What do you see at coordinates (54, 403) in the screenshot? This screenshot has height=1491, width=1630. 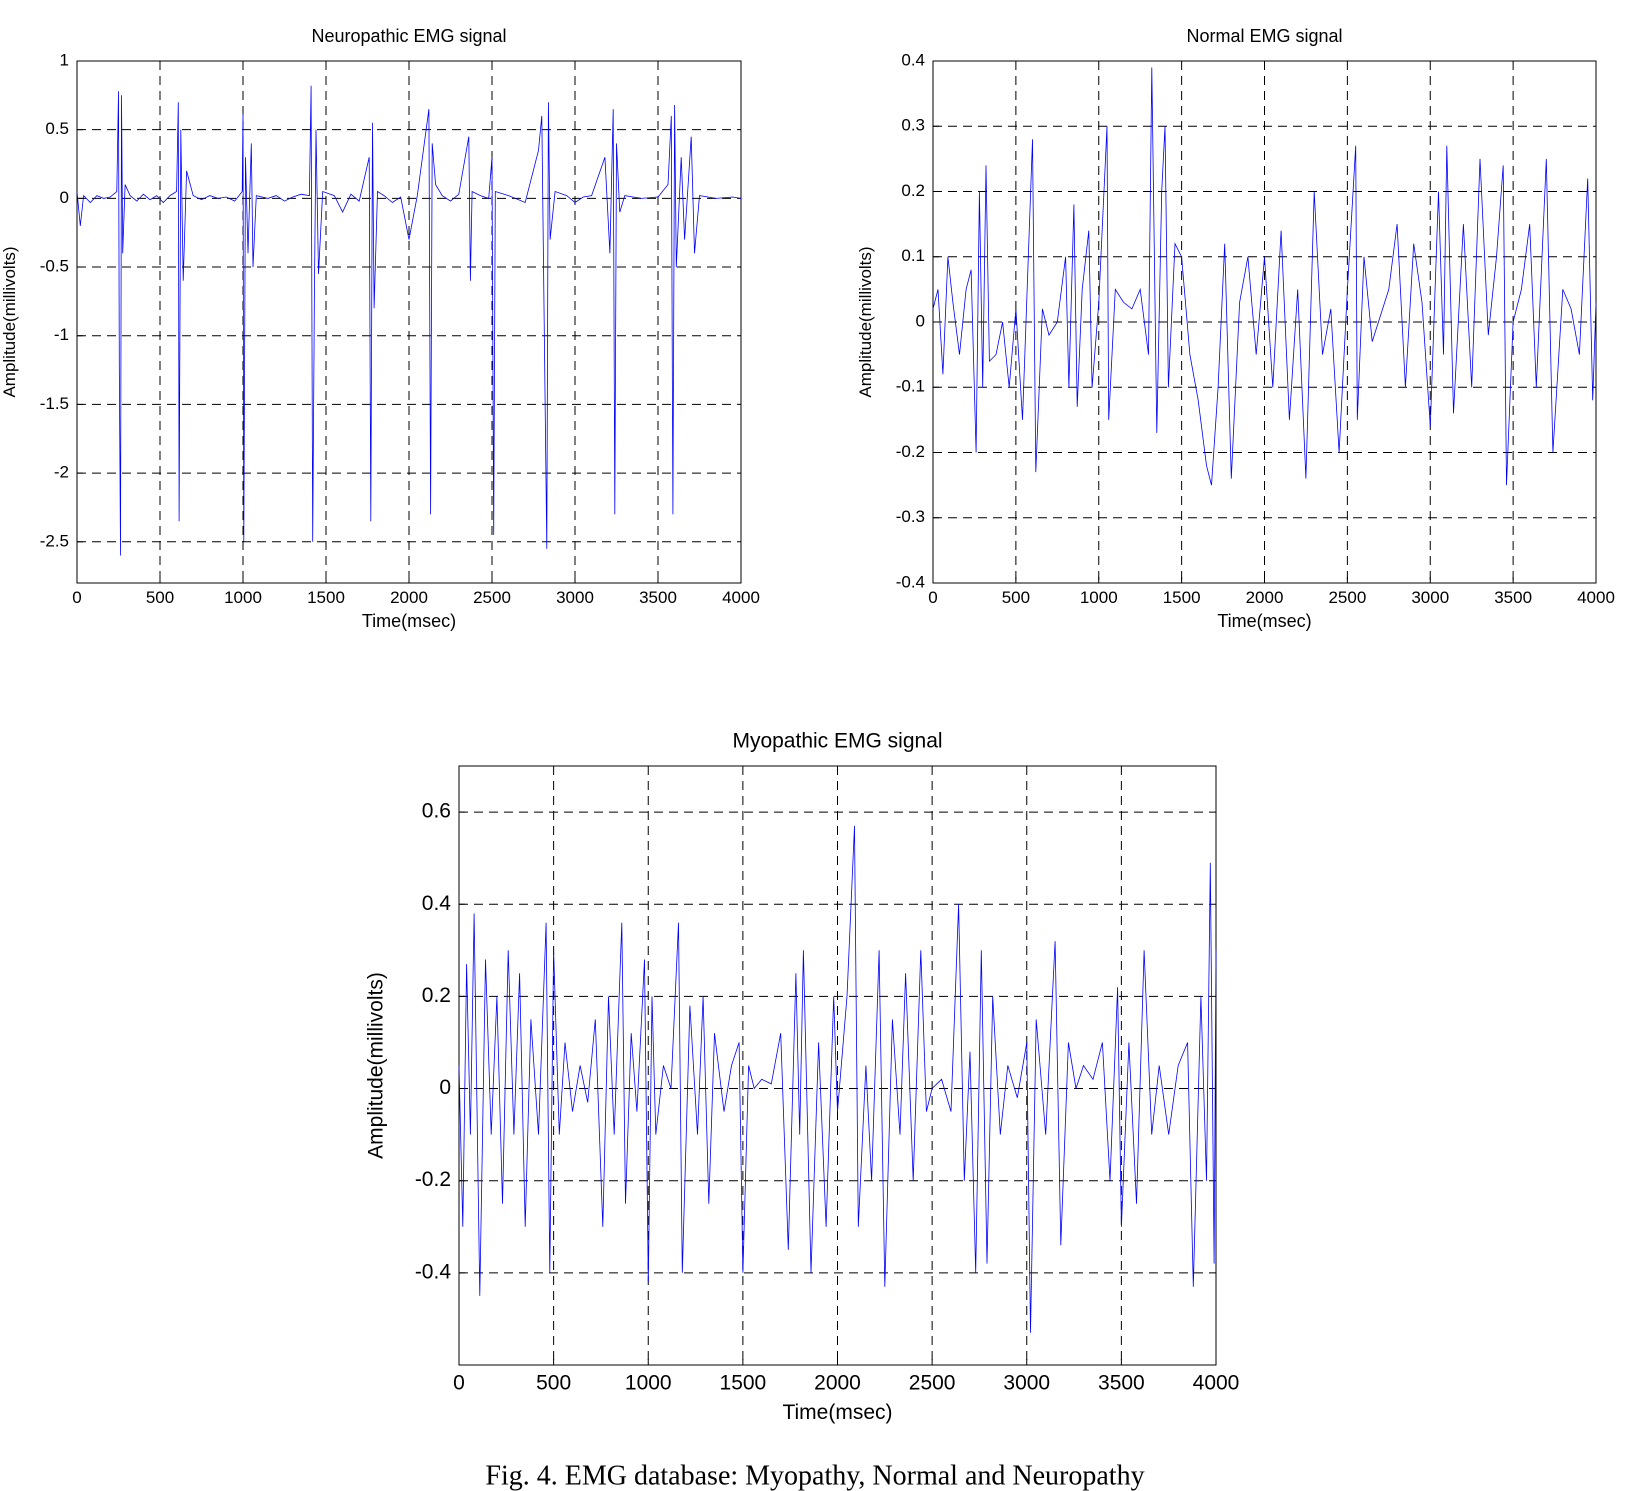 I see `y-tick-label: -1.5` at bounding box center [54, 403].